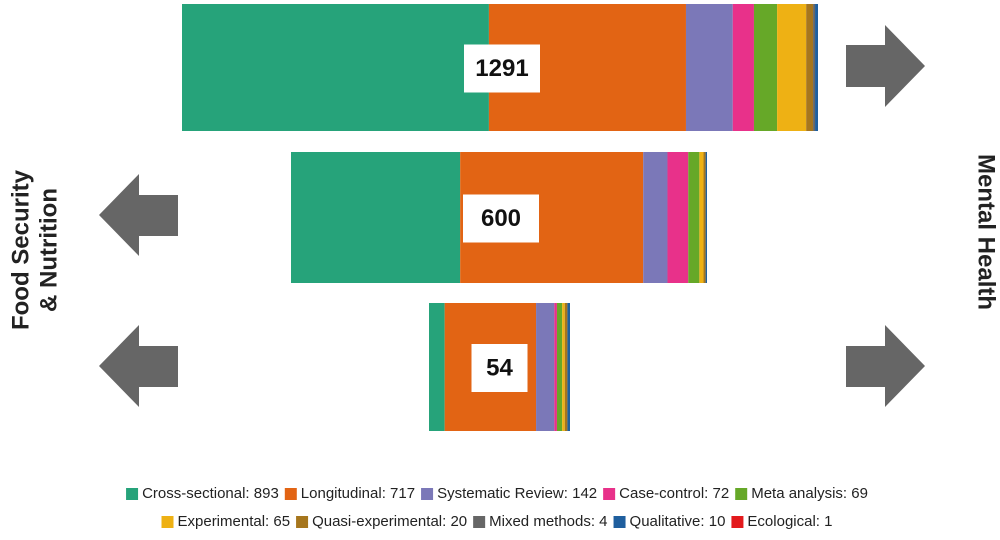 This screenshot has width=1000, height=540. What do you see at coordinates (20, 249) in the screenshot?
I see `left-label: Food Security` at bounding box center [20, 249].